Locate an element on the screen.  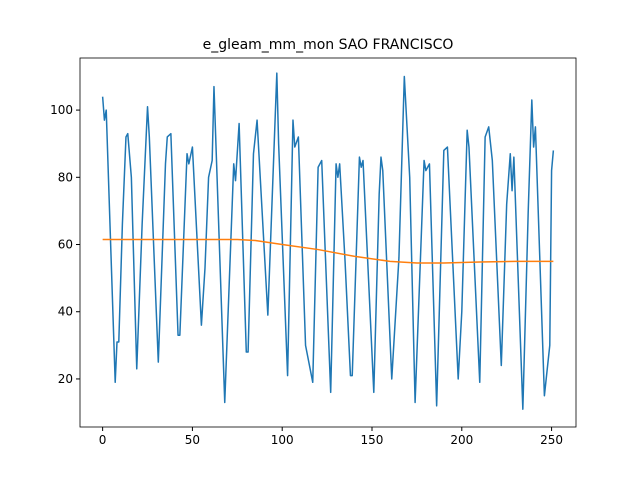
x-tick-label: 0 is located at coordinates (103, 440).